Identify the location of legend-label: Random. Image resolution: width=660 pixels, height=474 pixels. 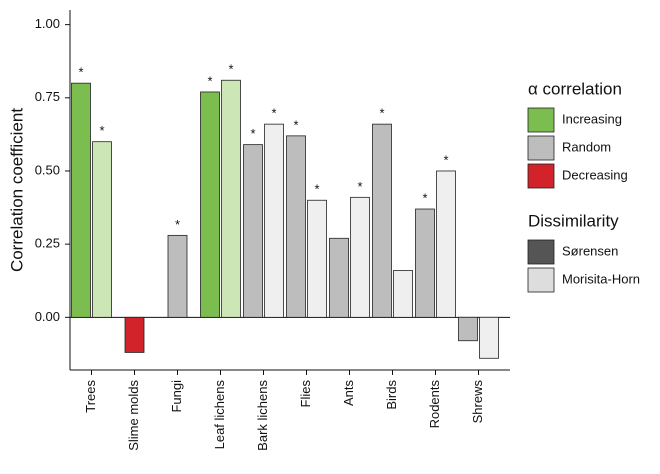
(586, 146).